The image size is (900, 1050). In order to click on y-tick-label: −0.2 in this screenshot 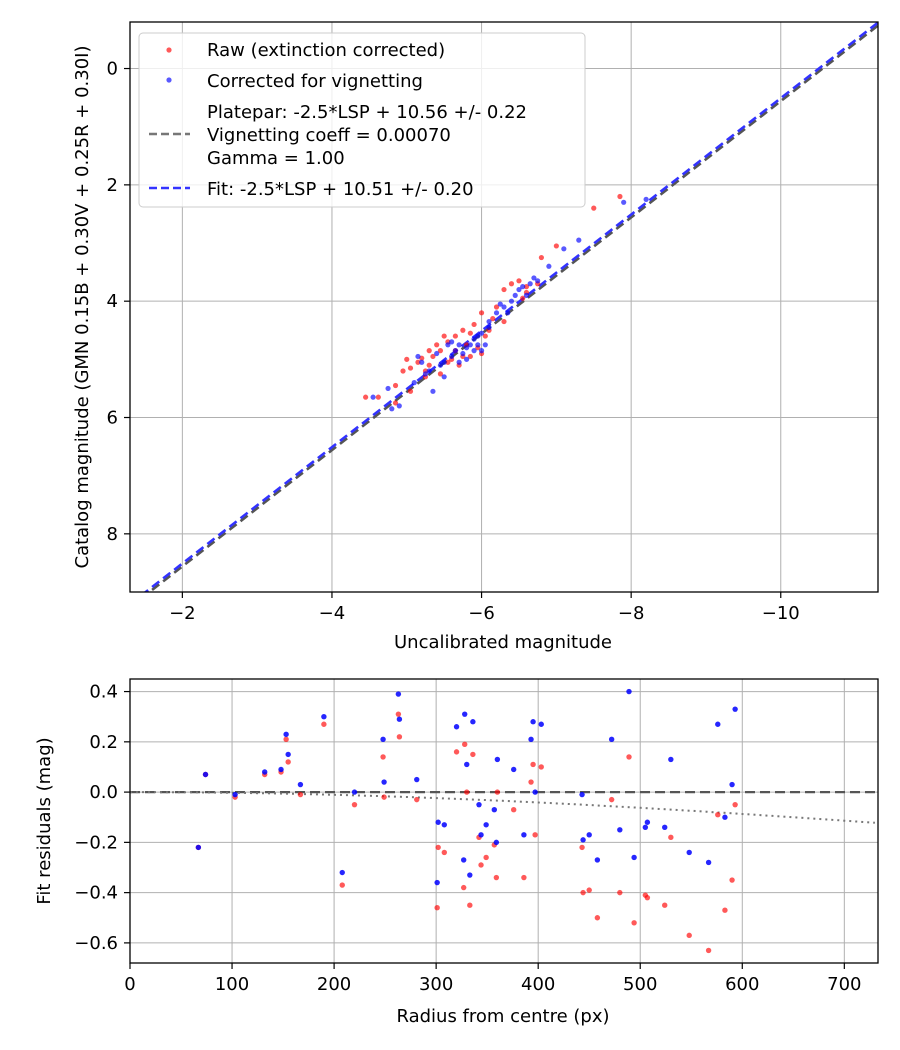, I will do `click(96, 842)`.